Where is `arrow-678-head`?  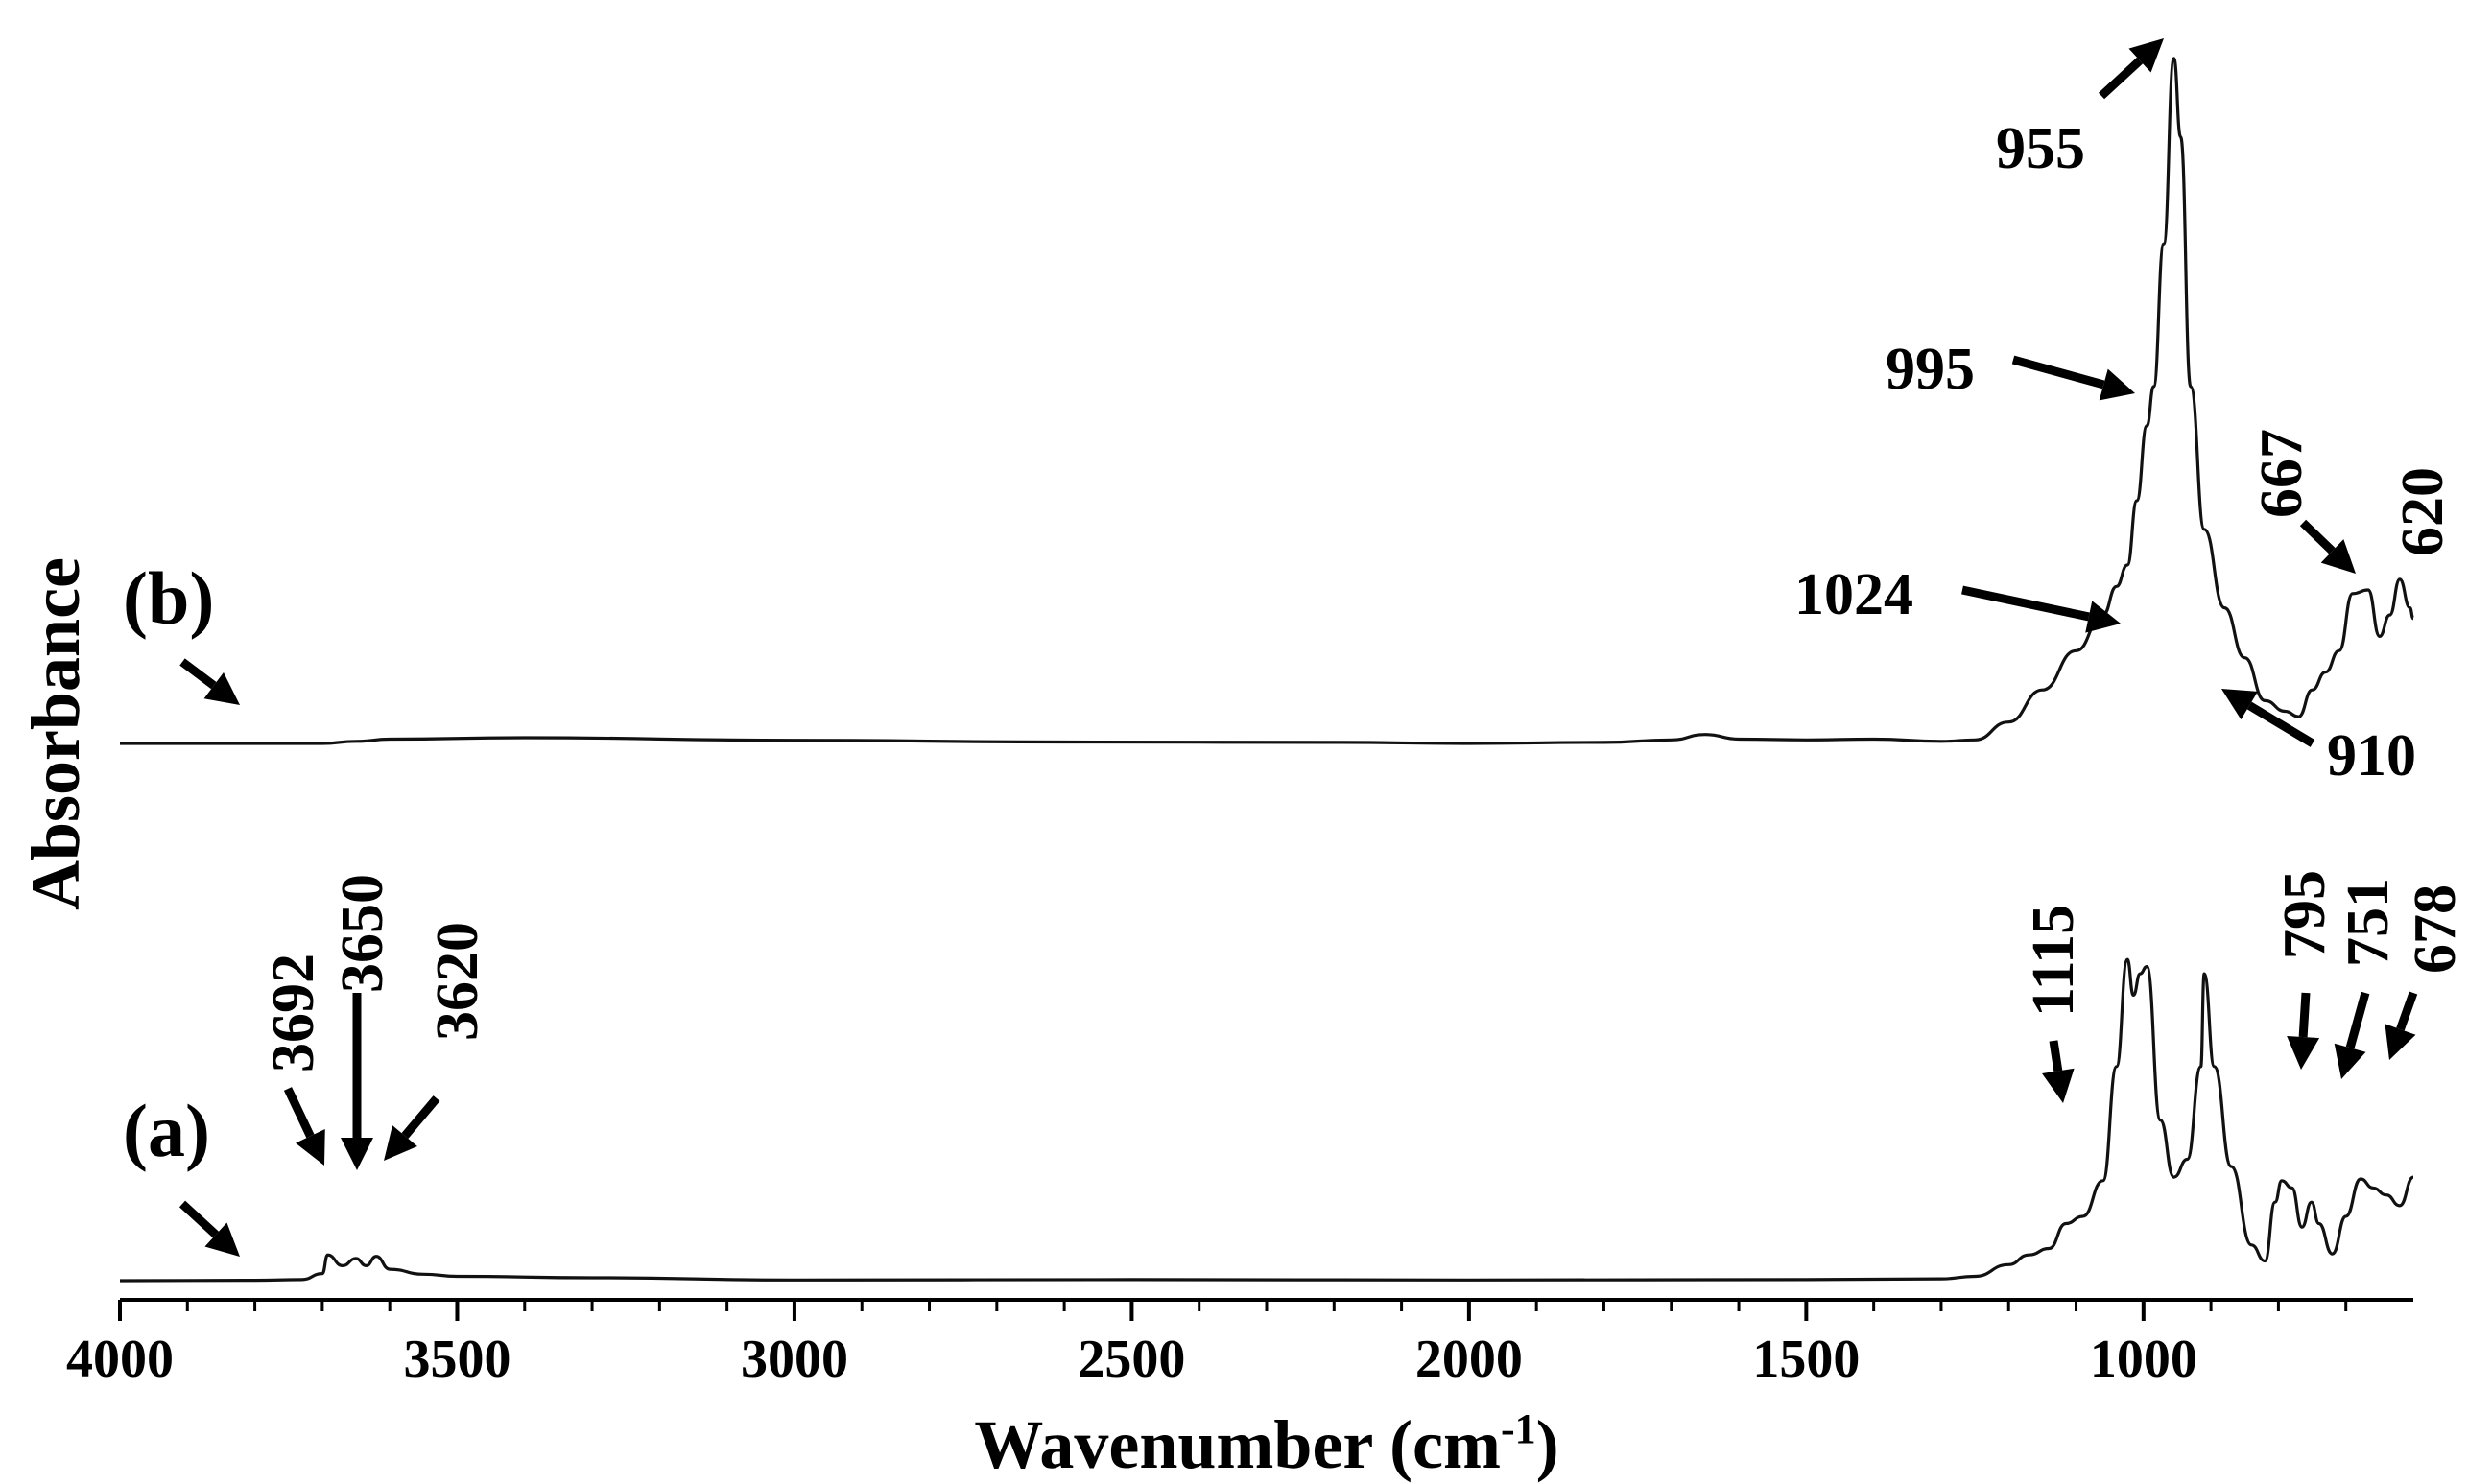 arrow-678-head is located at coordinates (2400, 1042).